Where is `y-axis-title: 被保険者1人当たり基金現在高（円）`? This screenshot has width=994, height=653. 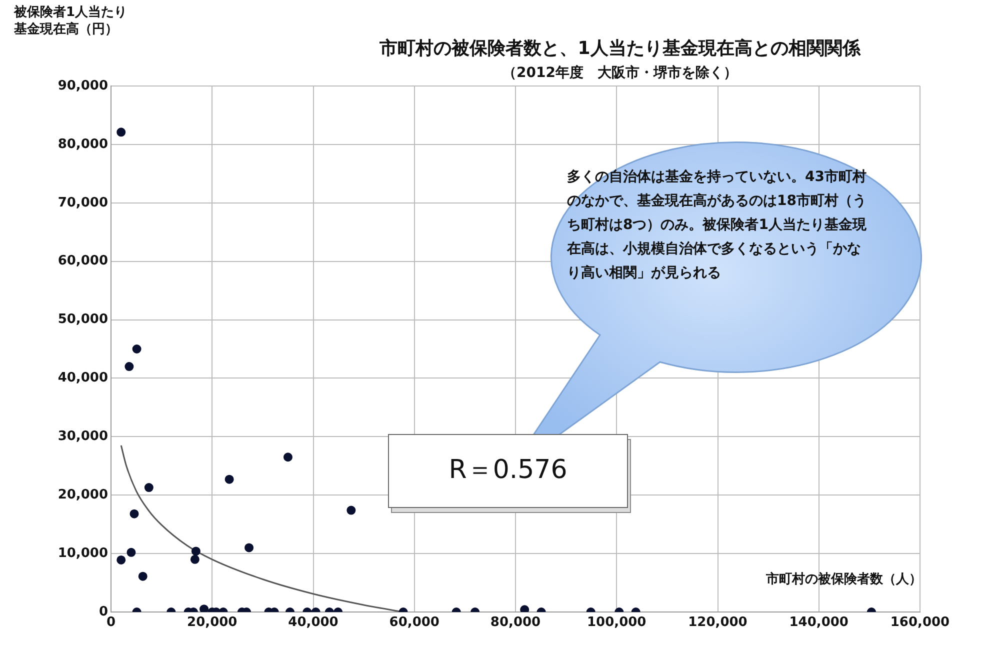 y-axis-title: 被保険者1人当たり基金現在高（円） is located at coordinates (71, 21).